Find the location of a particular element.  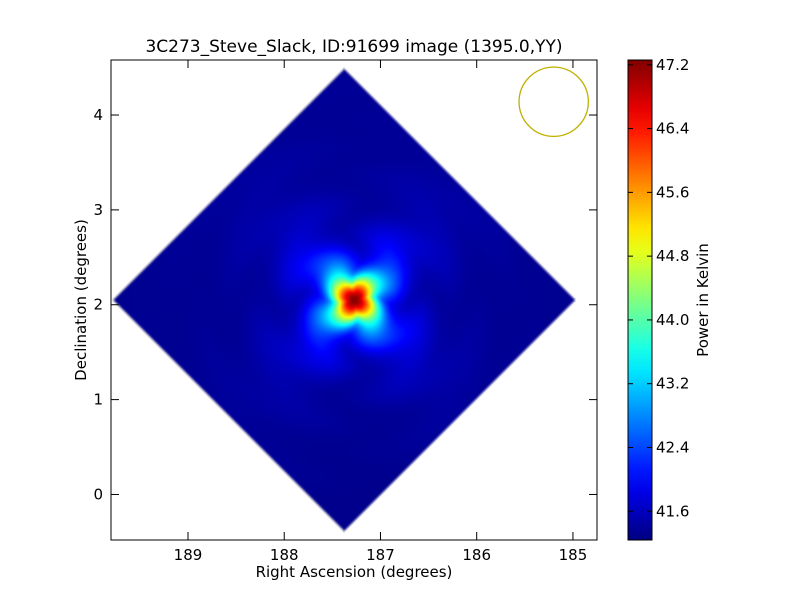

colorbar-scale is located at coordinates (640, 300).